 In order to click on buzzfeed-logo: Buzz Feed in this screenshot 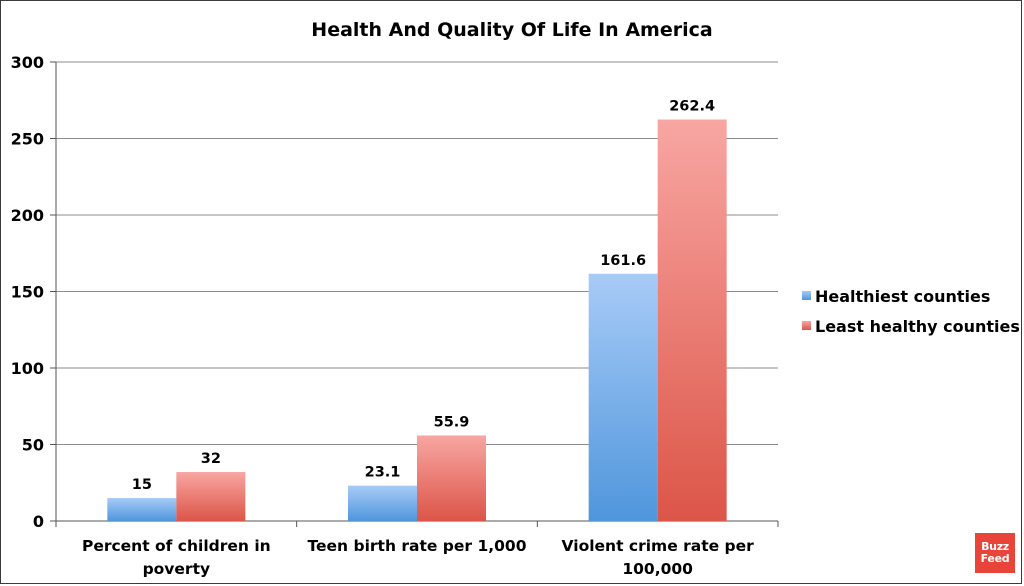, I will do `click(995, 553)`.